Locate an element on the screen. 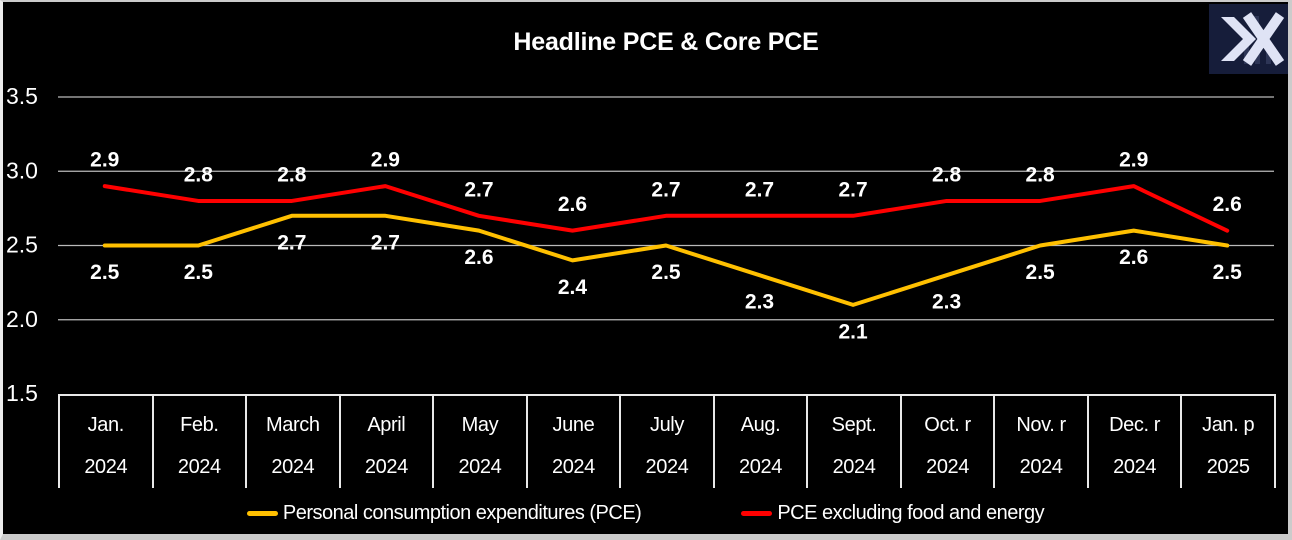 Image resolution: width=1292 pixels, height=540 pixels. brand-logo-icon is located at coordinates (1248, 39).